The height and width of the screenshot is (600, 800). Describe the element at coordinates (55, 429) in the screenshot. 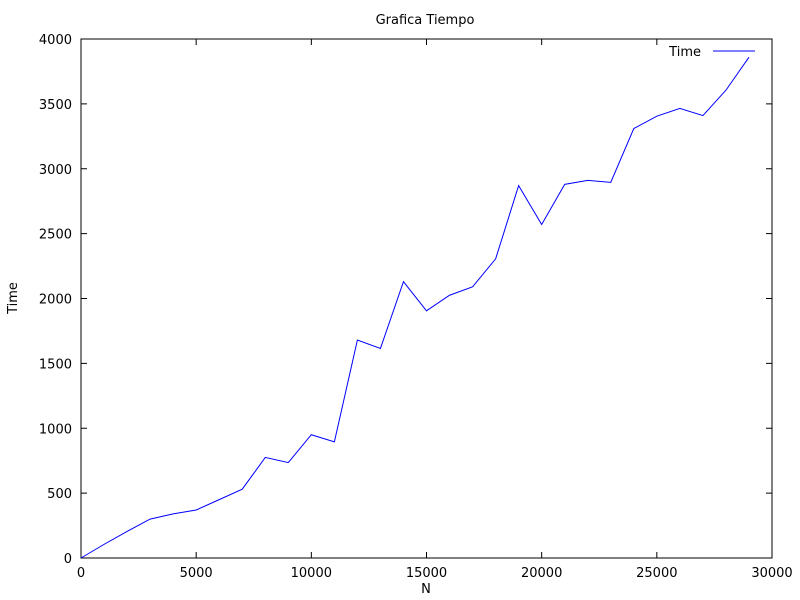

I see `y-tick-label: 1000` at that location.